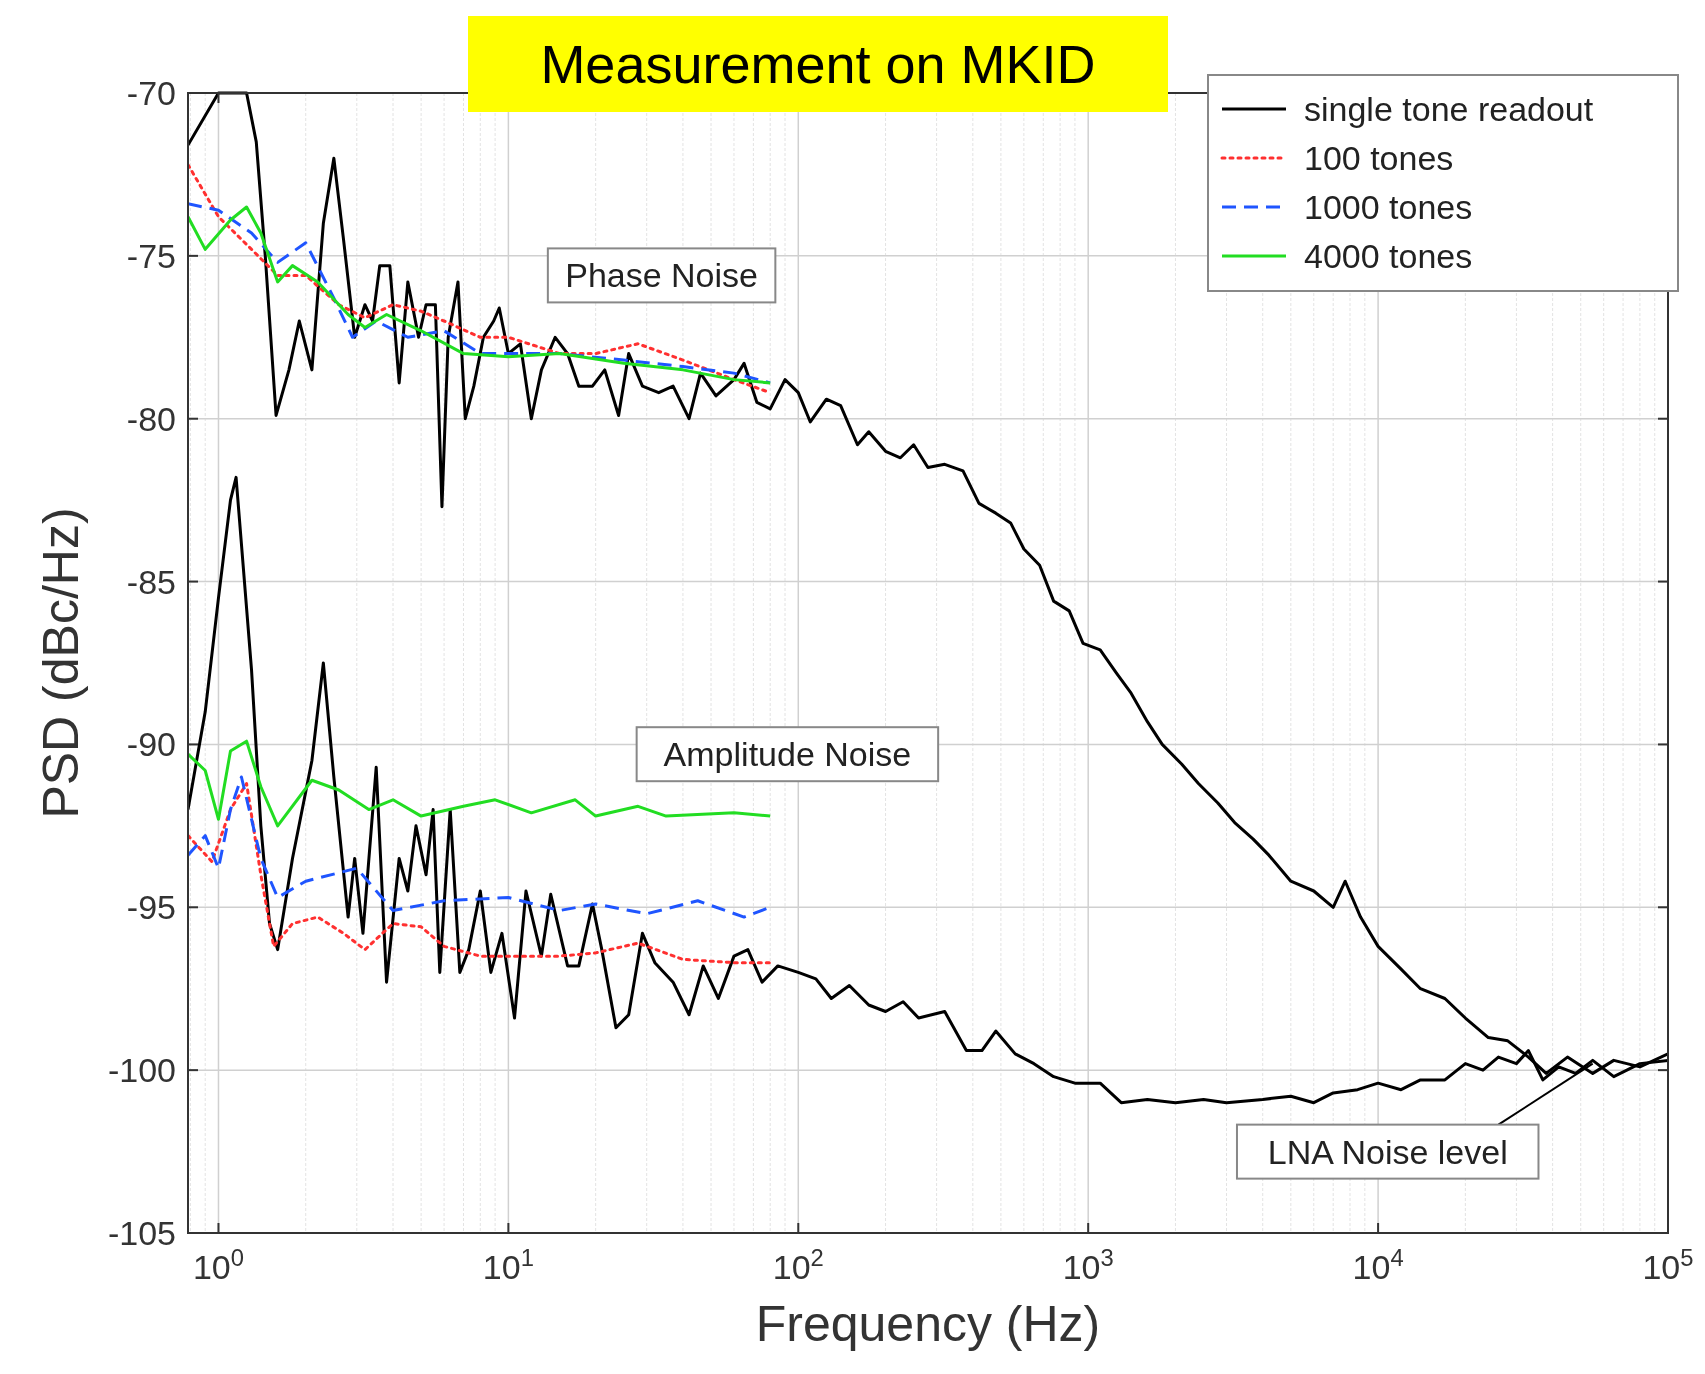  What do you see at coordinates (1449, 109) in the screenshot?
I see `legend-label: single tone readout` at bounding box center [1449, 109].